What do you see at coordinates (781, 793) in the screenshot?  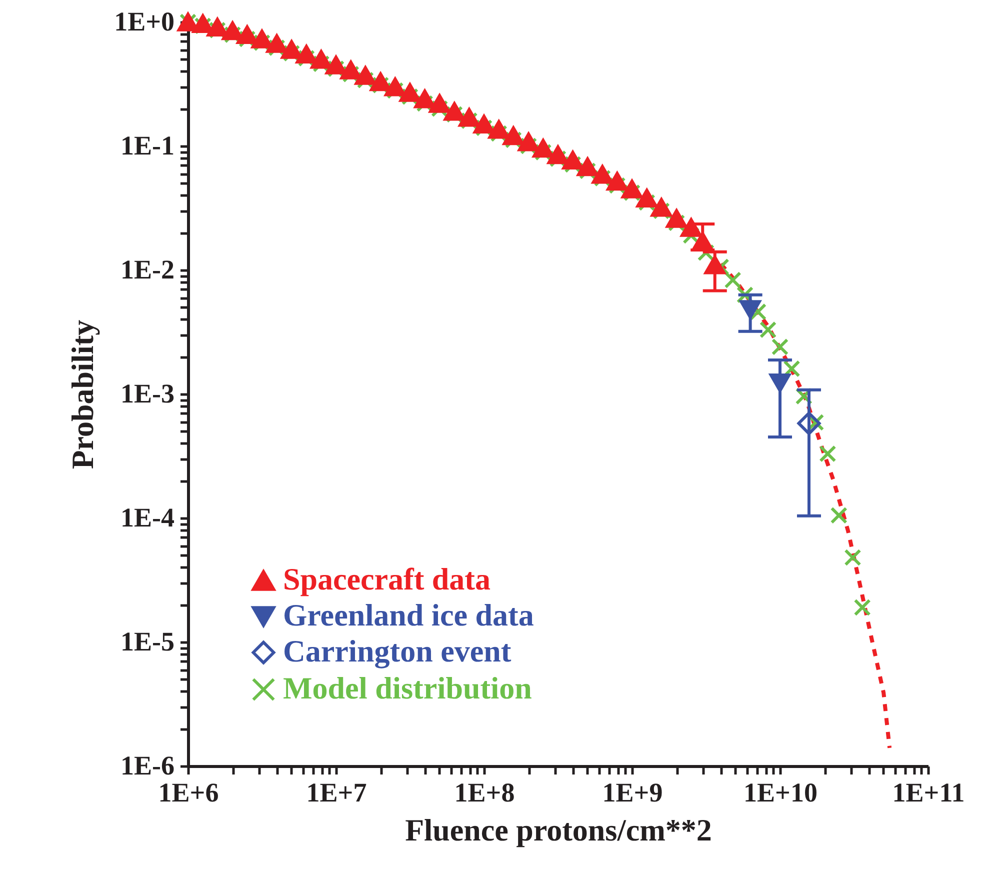 I see `x-tick-label: 1E+10` at bounding box center [781, 793].